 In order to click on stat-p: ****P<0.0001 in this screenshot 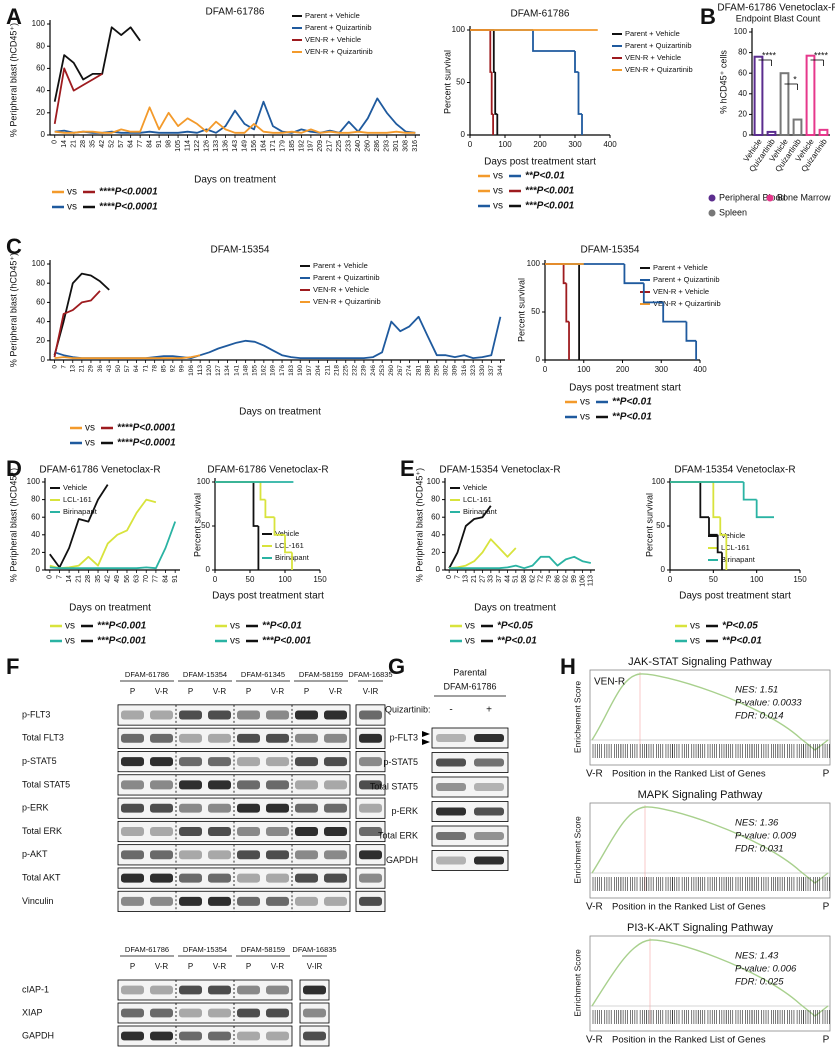, I will do `click(146, 428)`.